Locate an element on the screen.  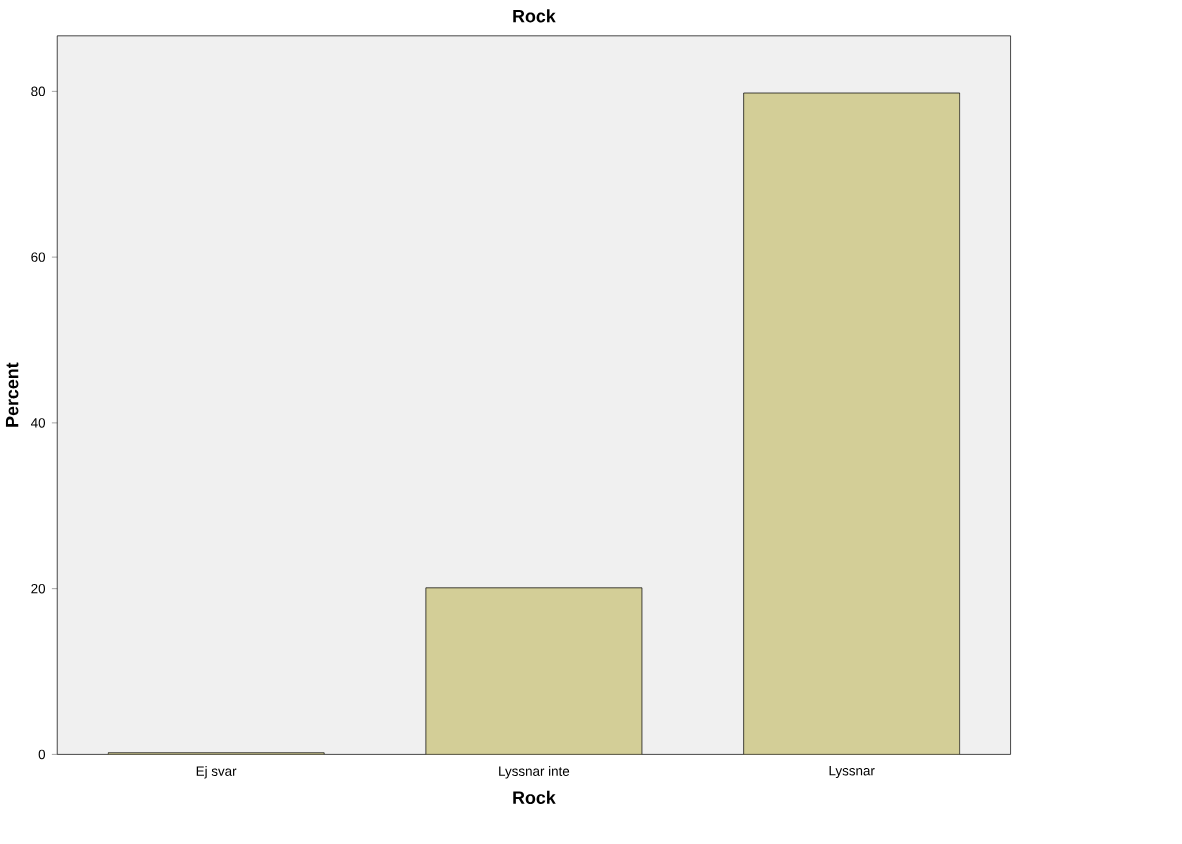
y-axis-title: Percent is located at coordinates (12, 394).